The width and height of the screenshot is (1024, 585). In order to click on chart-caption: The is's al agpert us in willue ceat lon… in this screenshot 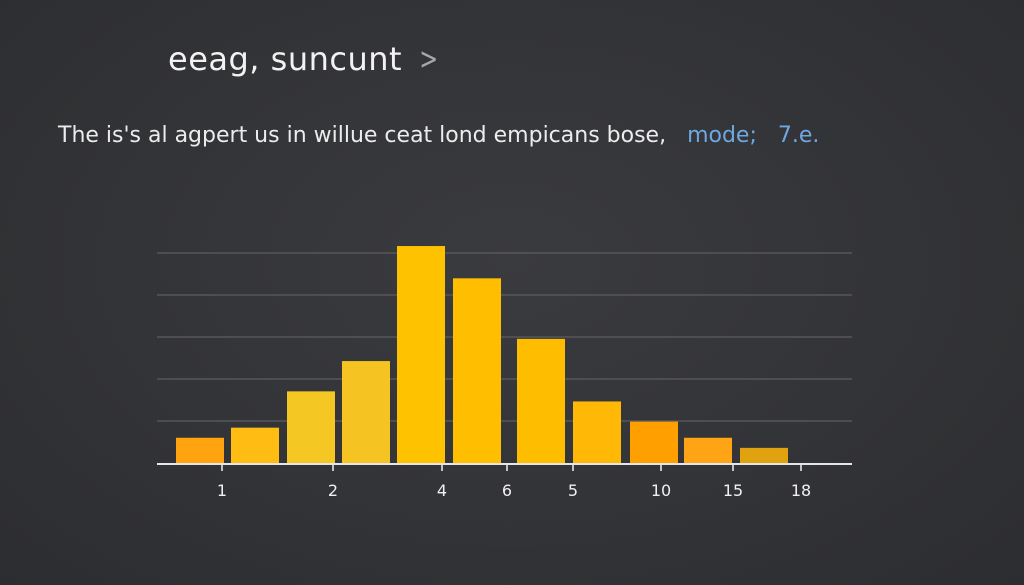, I will do `click(438, 135)`.